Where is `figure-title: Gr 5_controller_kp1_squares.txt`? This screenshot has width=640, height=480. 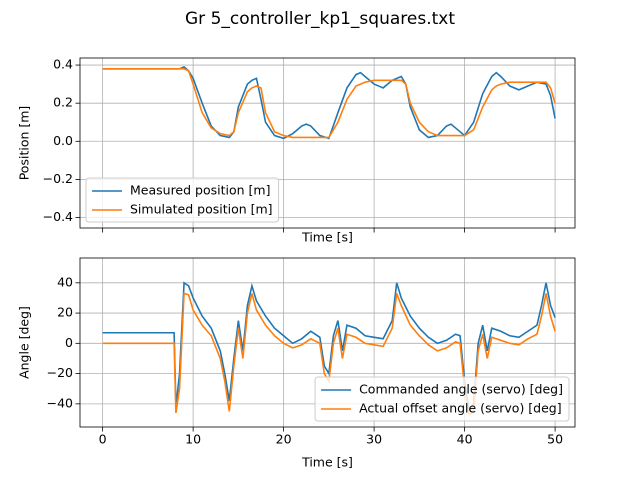
figure-title: Gr 5_controller_kp1_squares.txt is located at coordinates (320, 19).